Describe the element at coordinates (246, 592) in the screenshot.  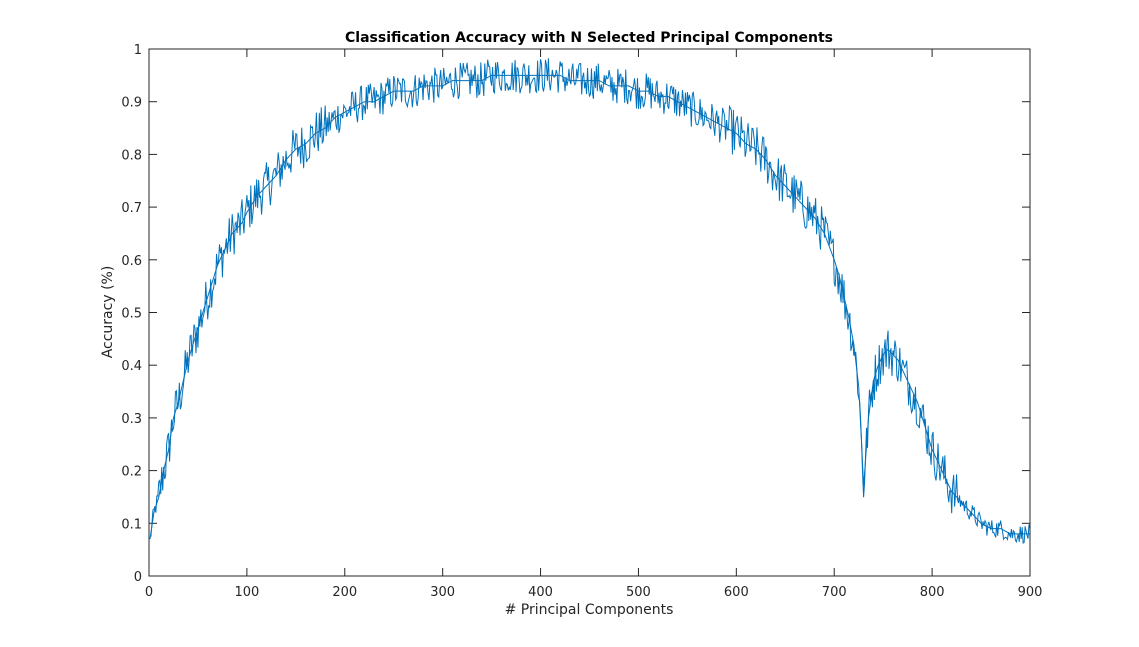
I see `x-tick-label: 100` at that location.